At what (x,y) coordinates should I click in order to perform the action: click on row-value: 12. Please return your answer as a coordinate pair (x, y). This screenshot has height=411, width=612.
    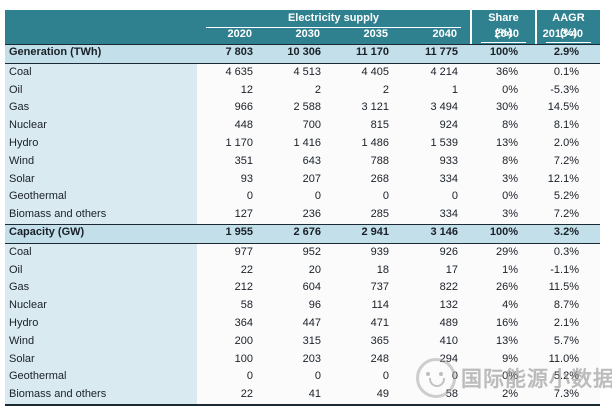
    Looking at the image, I should click on (231, 90).